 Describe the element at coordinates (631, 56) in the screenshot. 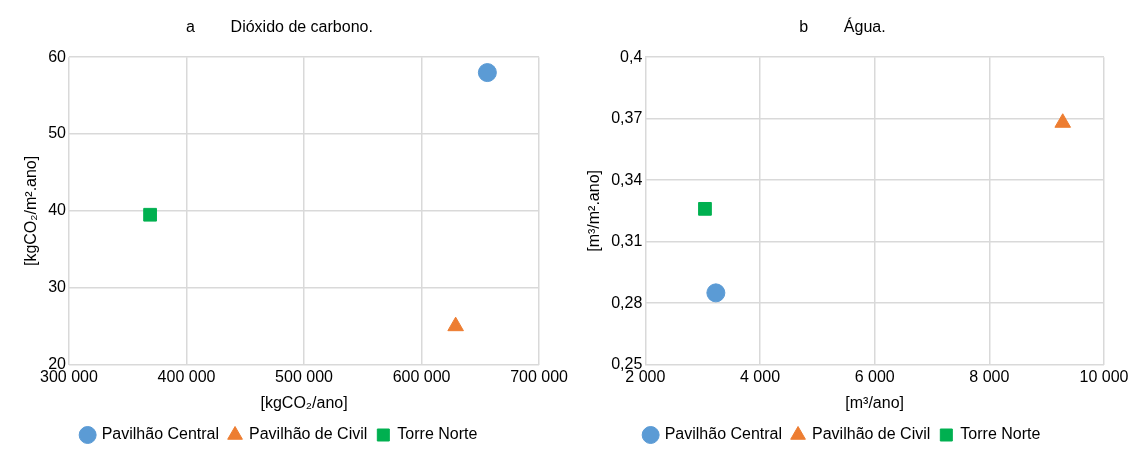

I see `y-tick-label: 0,4` at that location.